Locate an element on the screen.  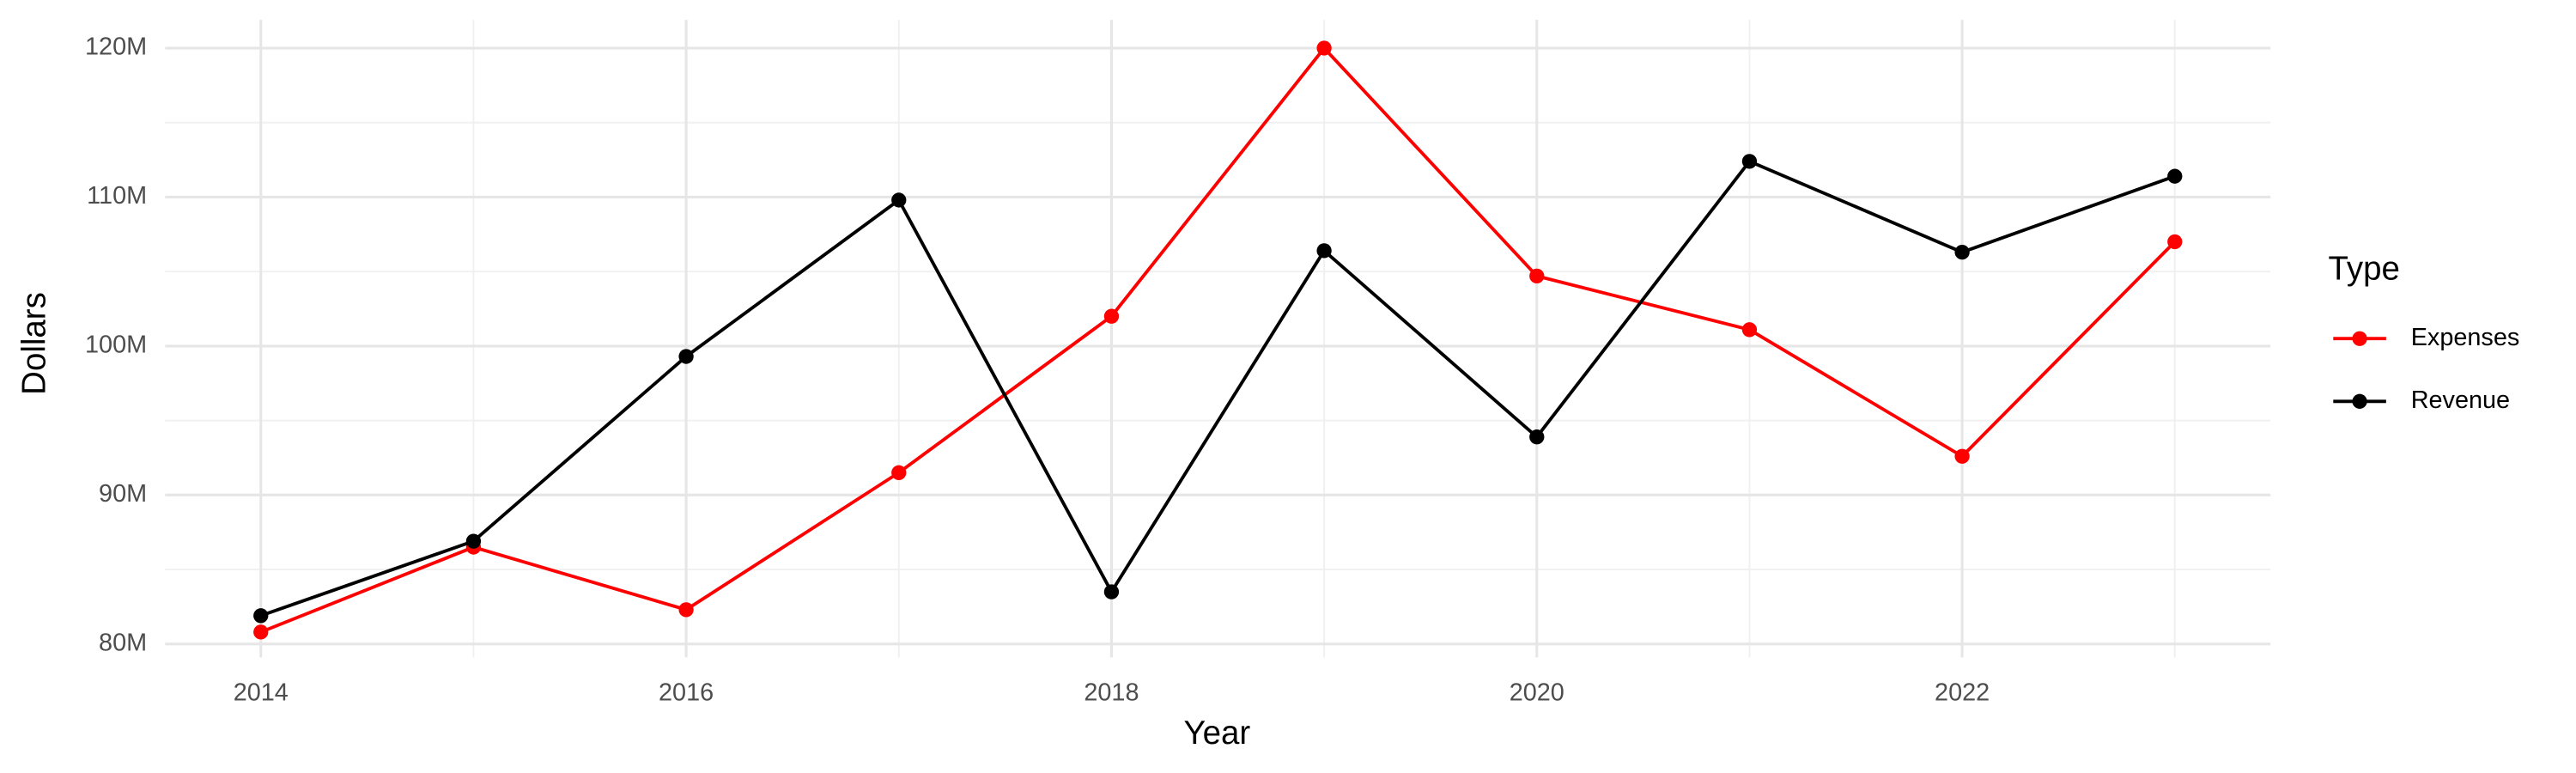
legend-label: Revenue is located at coordinates (2460, 400).